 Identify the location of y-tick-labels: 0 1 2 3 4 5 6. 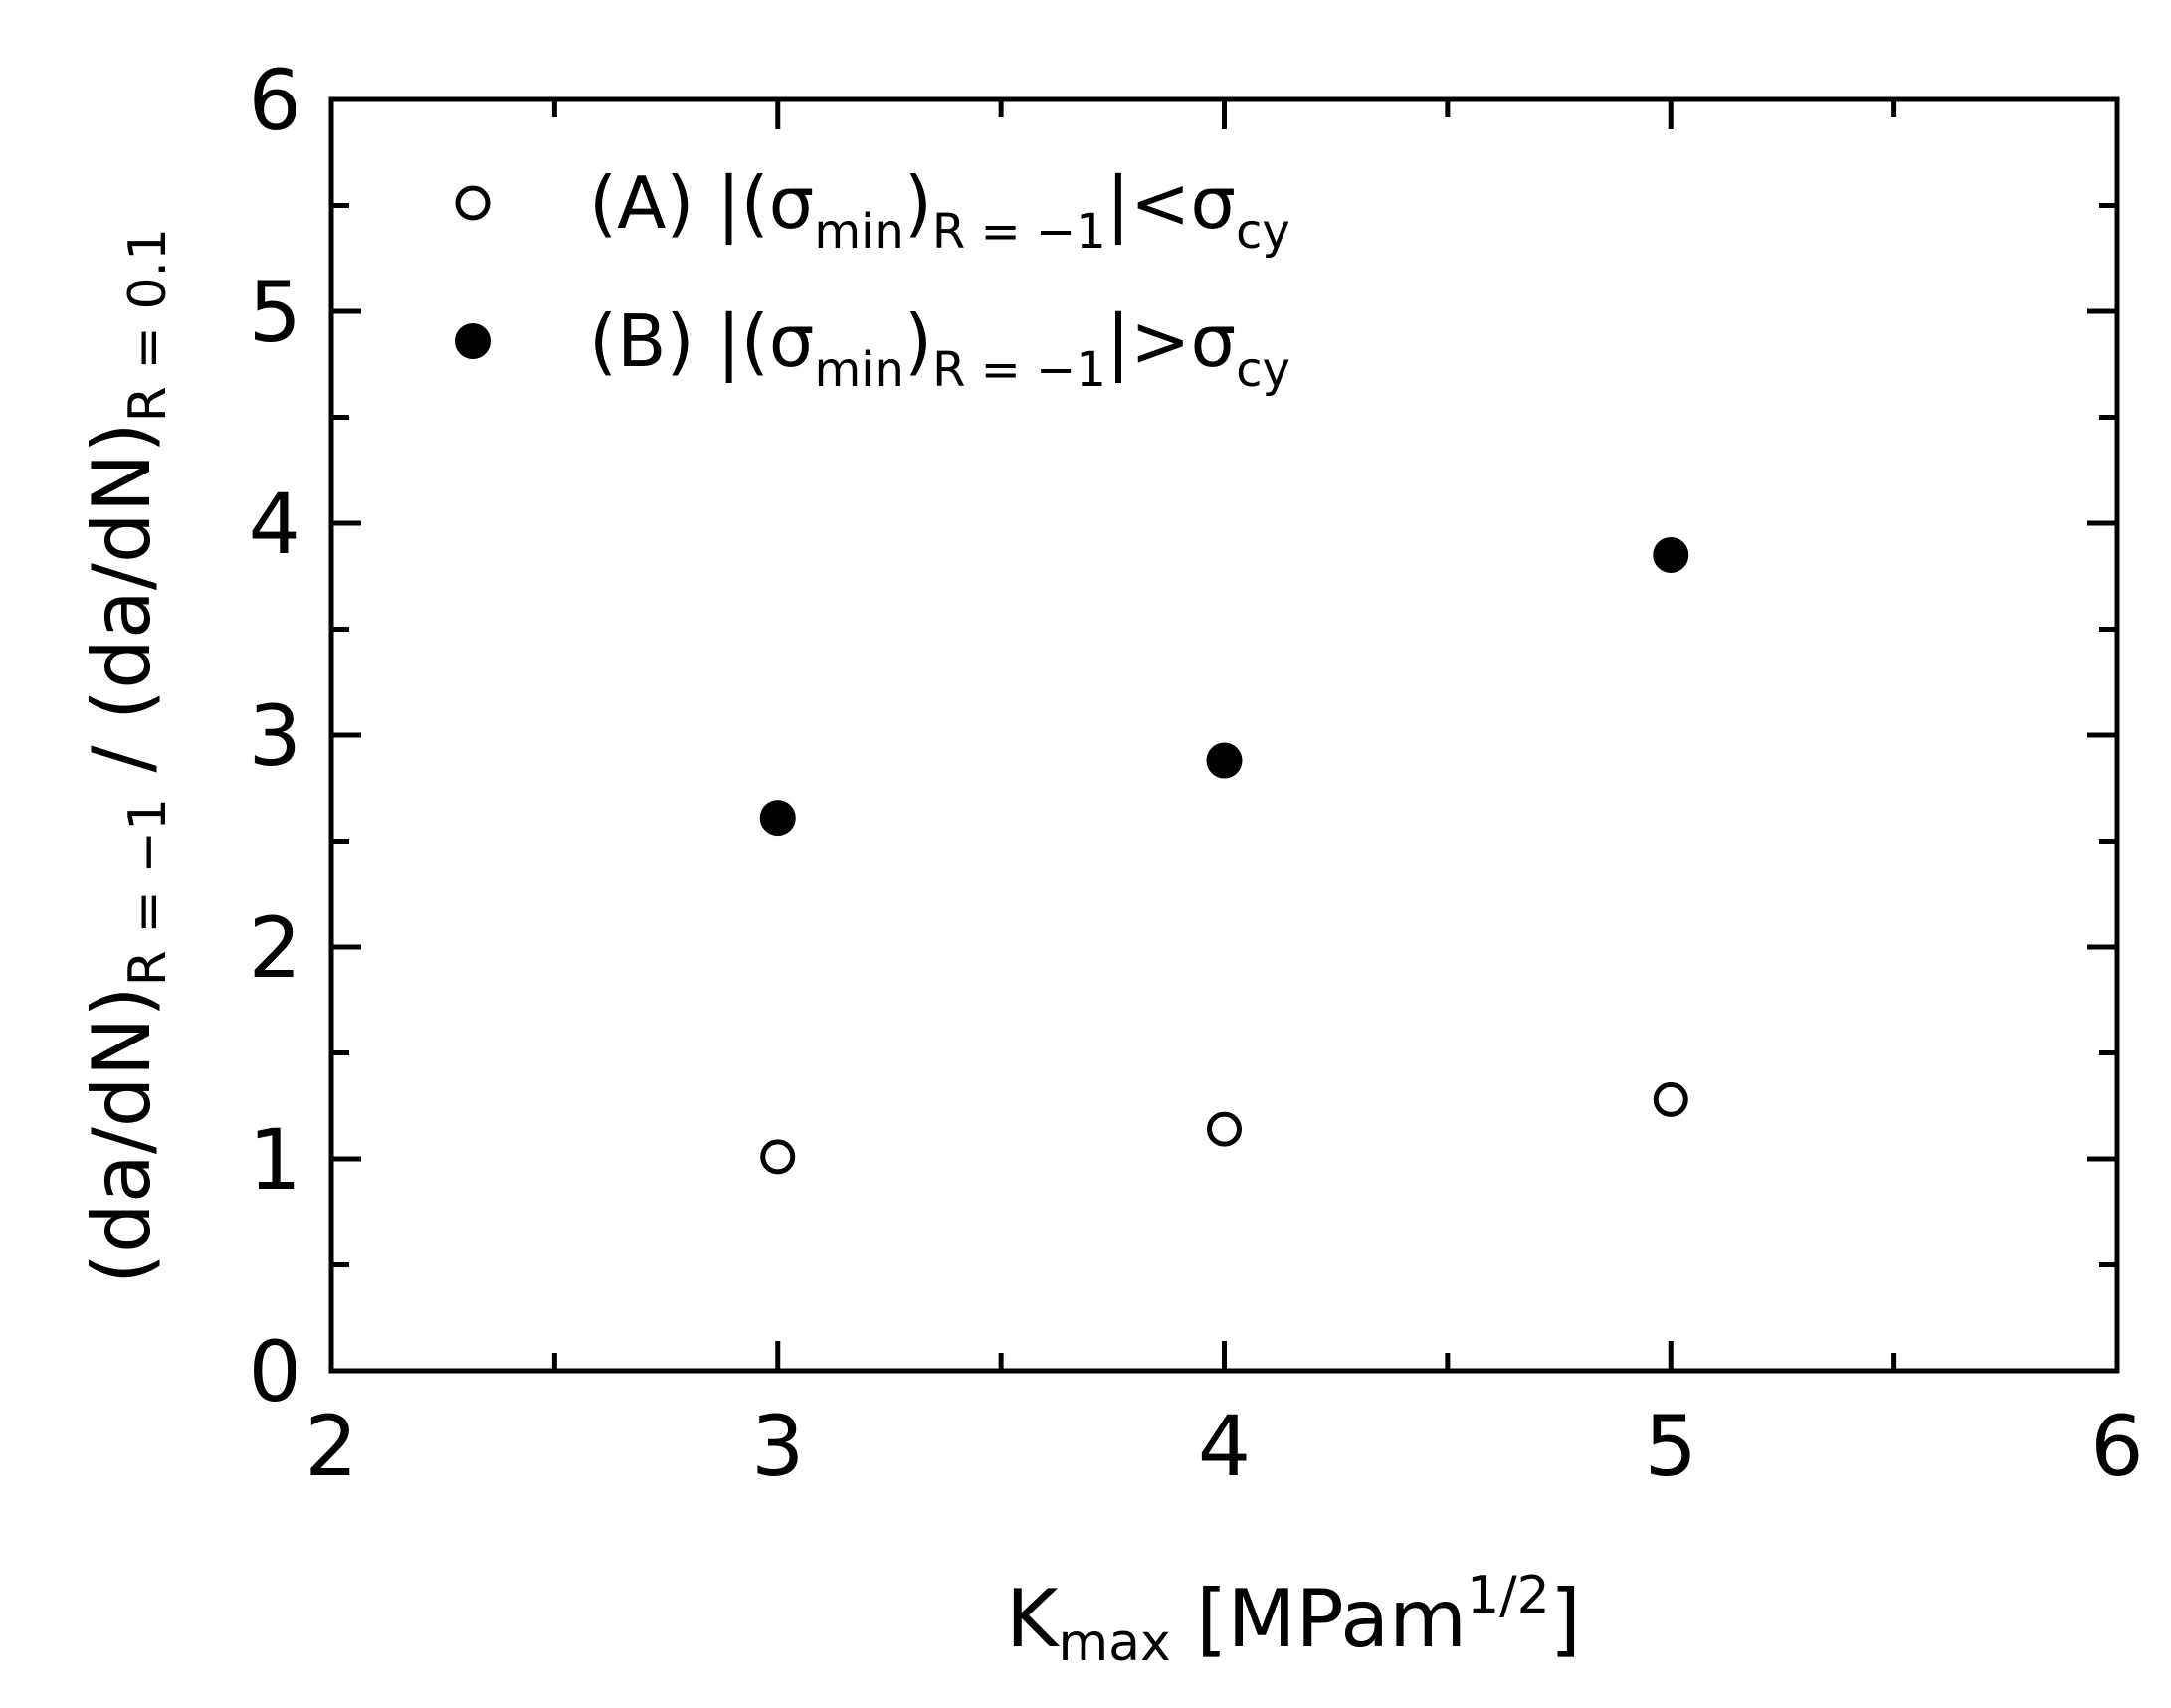
(275, 737).